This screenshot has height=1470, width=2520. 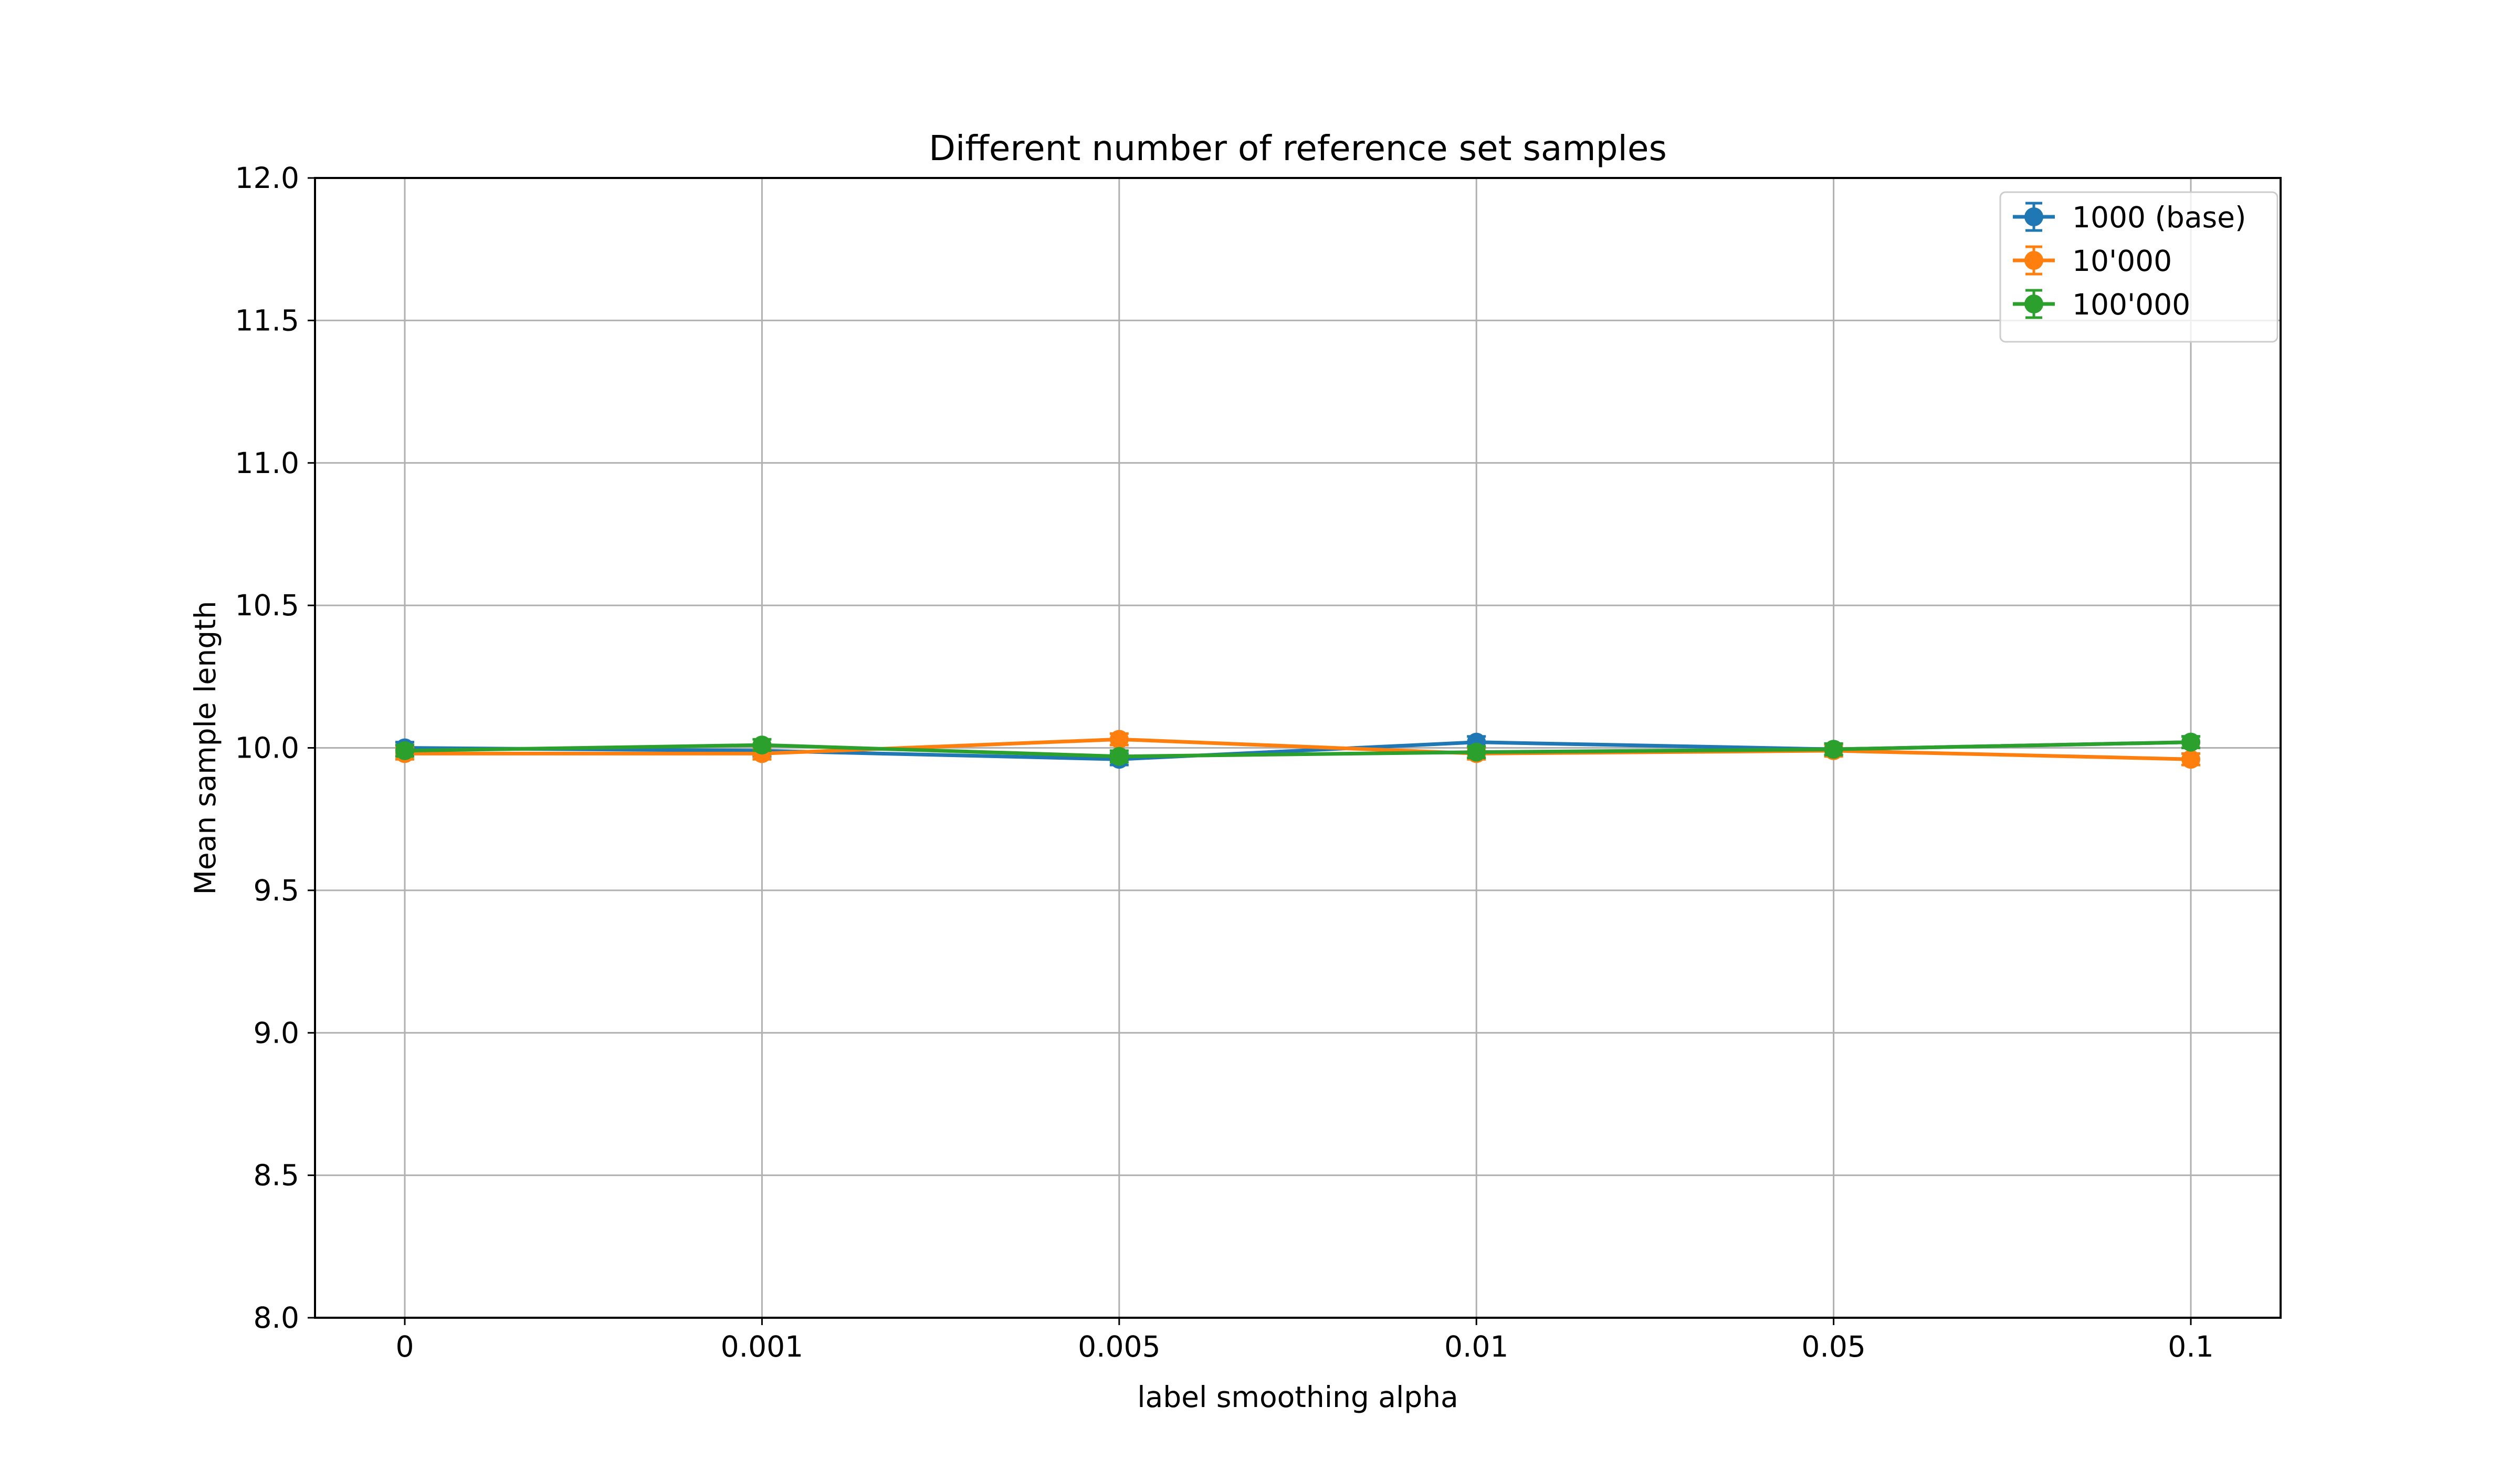 I want to click on y-axis-label: Mean sample length, so click(x=205, y=748).